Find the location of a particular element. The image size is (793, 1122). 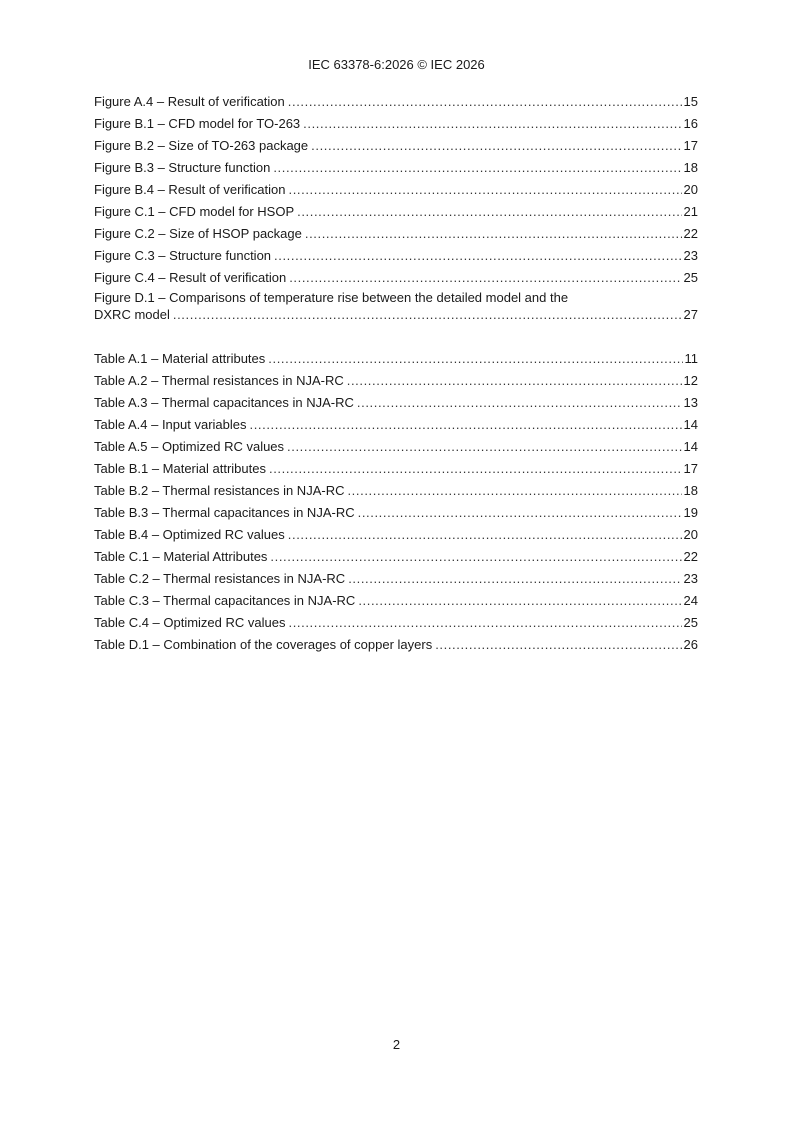

toc-entry-figure: Figure C.4 – Result of verification 25 is located at coordinates (396, 278).